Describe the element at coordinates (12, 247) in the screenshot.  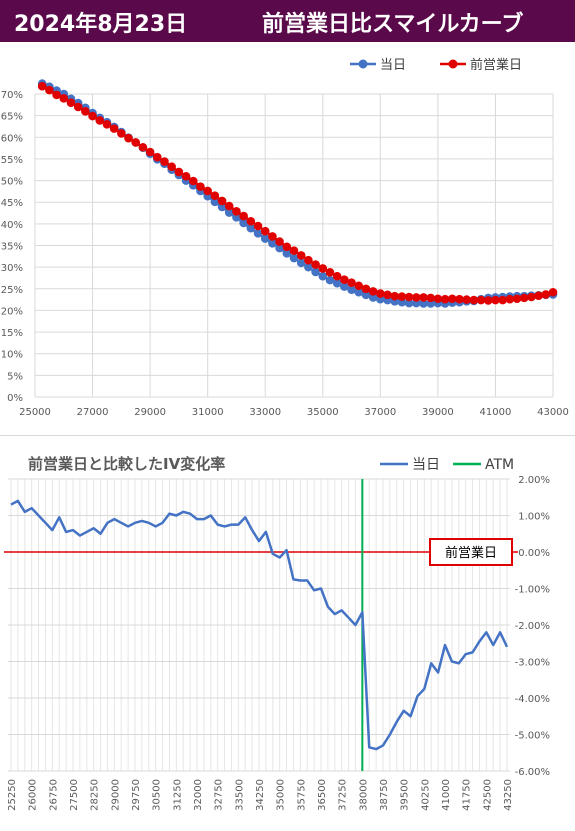
I see `y-tick-label: 35%` at that location.